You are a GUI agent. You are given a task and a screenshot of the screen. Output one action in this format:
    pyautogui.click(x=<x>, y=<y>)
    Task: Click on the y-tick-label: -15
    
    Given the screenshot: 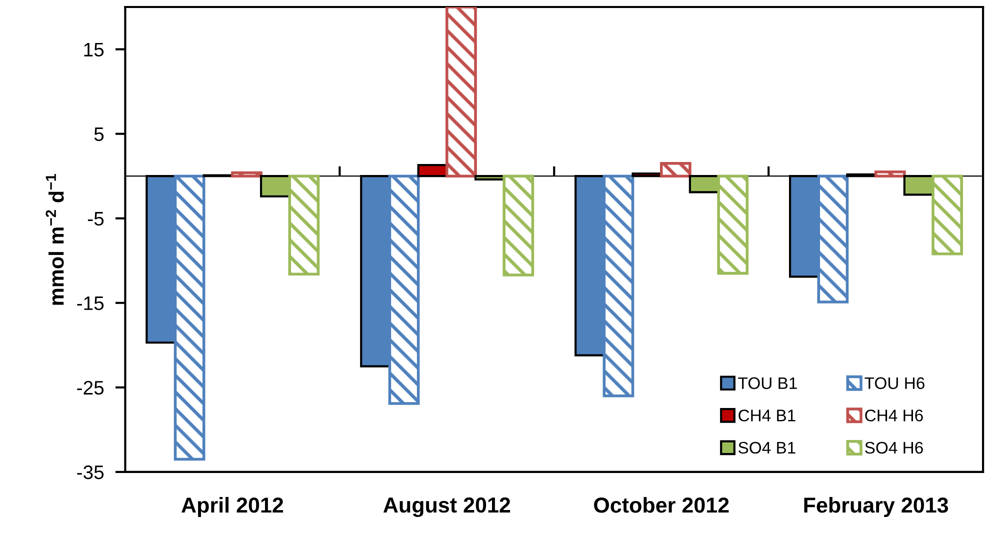 What is the action you would take?
    pyautogui.click(x=90, y=303)
    